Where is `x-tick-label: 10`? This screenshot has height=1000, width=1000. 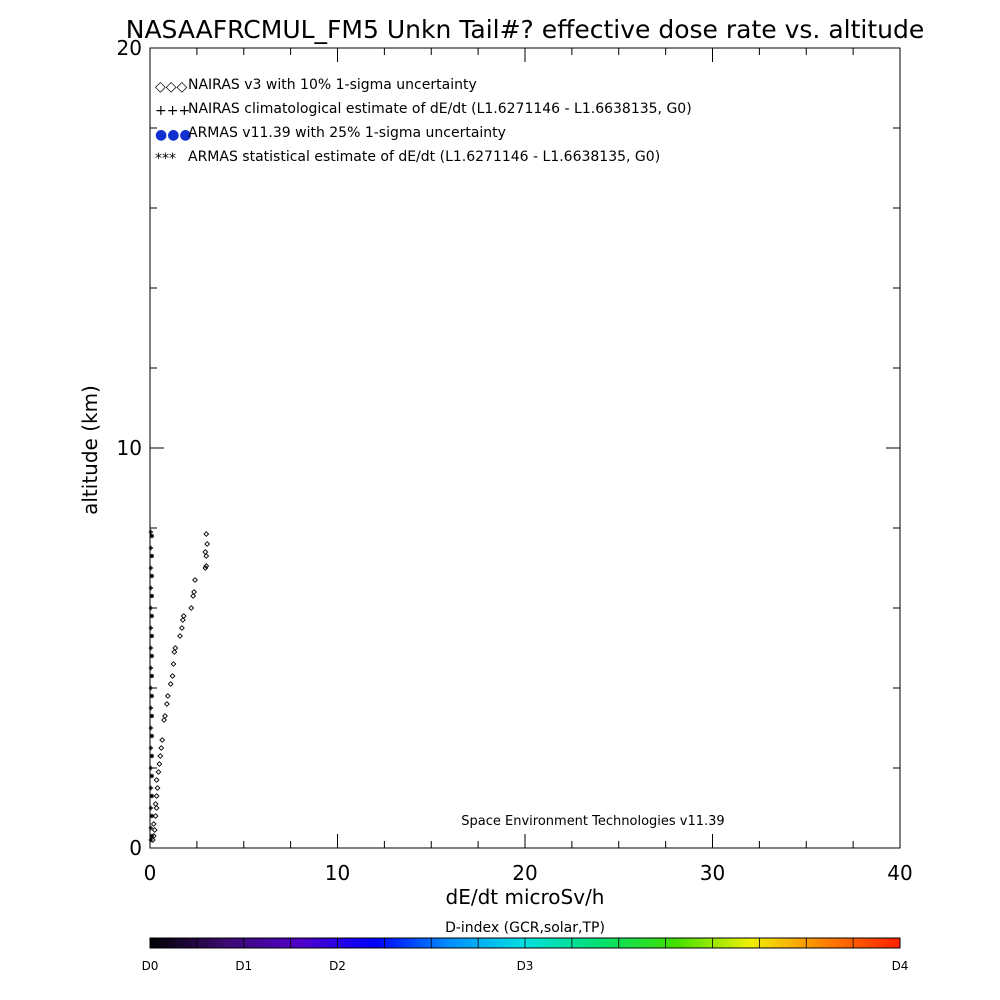
x-tick-label: 10 is located at coordinates (337, 873).